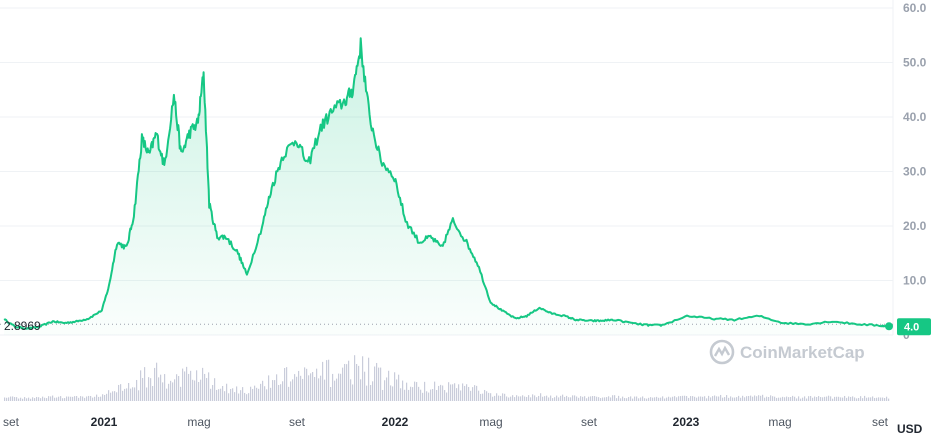 This screenshot has width=935, height=439. Describe the element at coordinates (104, 422) in the screenshot. I see `x-tick-label: 2021` at that location.